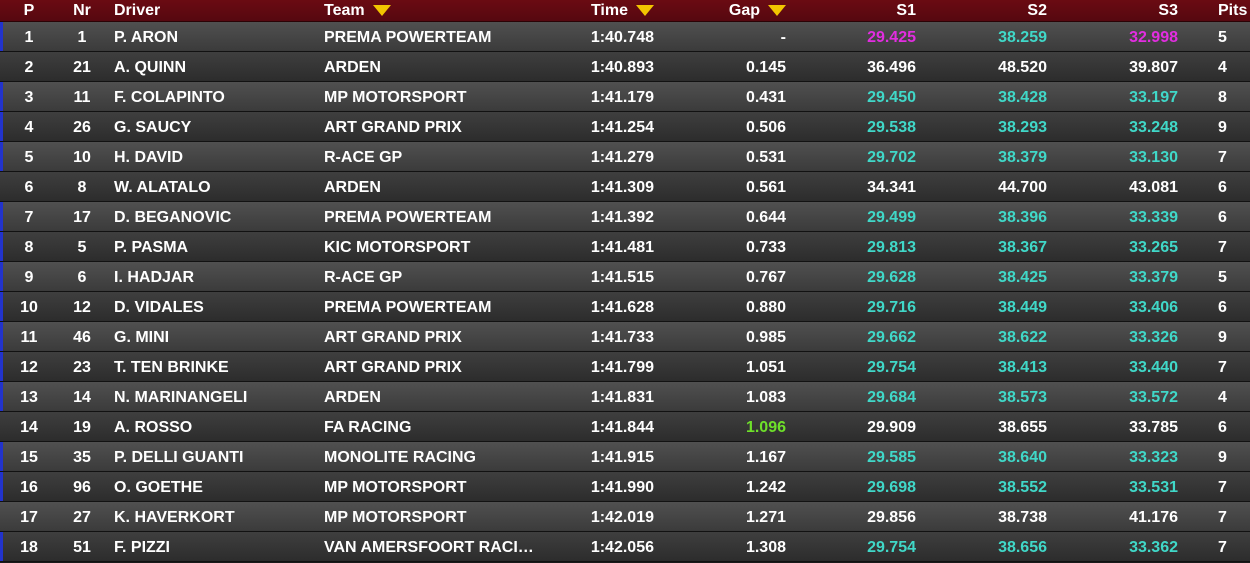 The height and width of the screenshot is (563, 1250). I want to click on car-number-cell: 1, so click(82, 37).